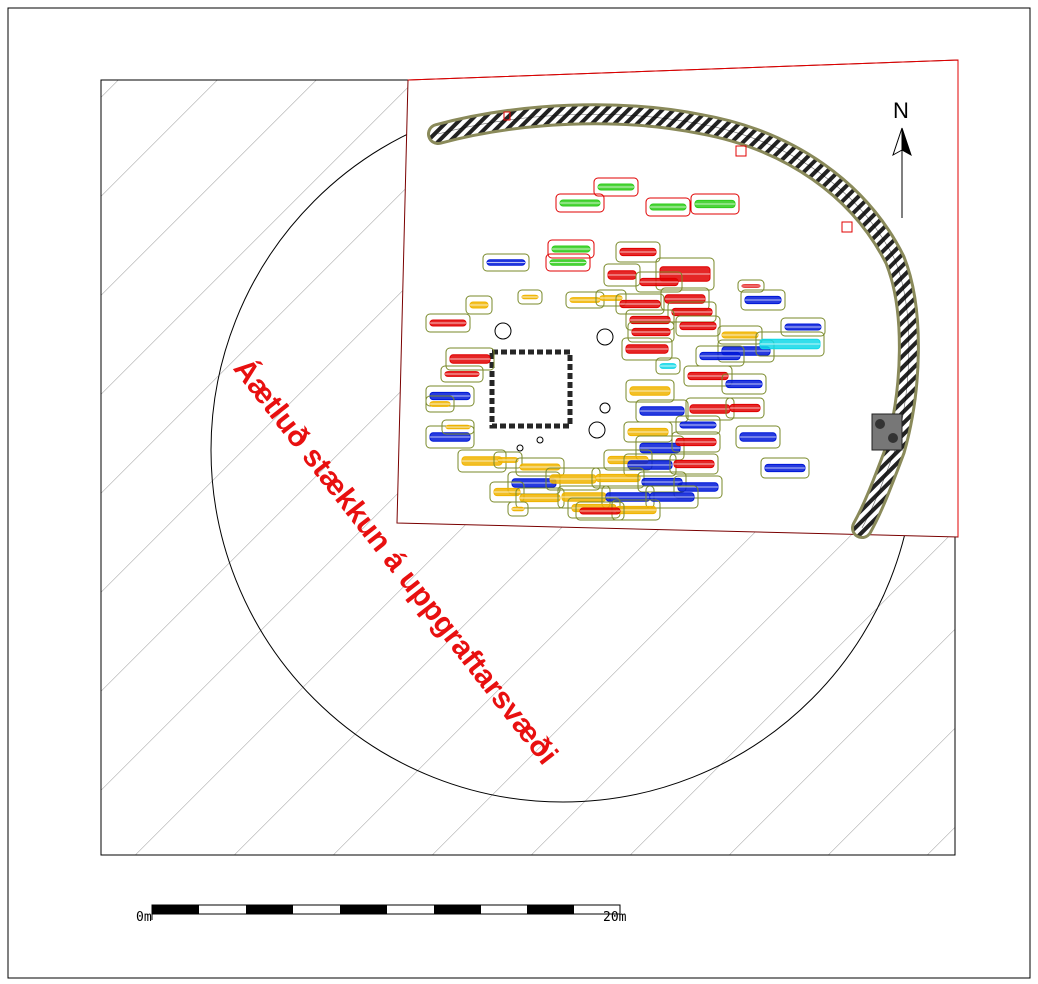  Describe the element at coordinates (902, 172) in the screenshot. I see `north-arrow-icon` at that location.